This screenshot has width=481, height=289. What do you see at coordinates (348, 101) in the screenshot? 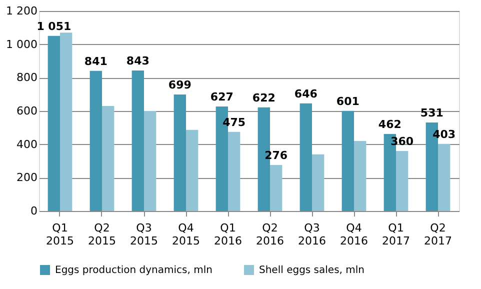
I see `data-label: 601` at bounding box center [348, 101].